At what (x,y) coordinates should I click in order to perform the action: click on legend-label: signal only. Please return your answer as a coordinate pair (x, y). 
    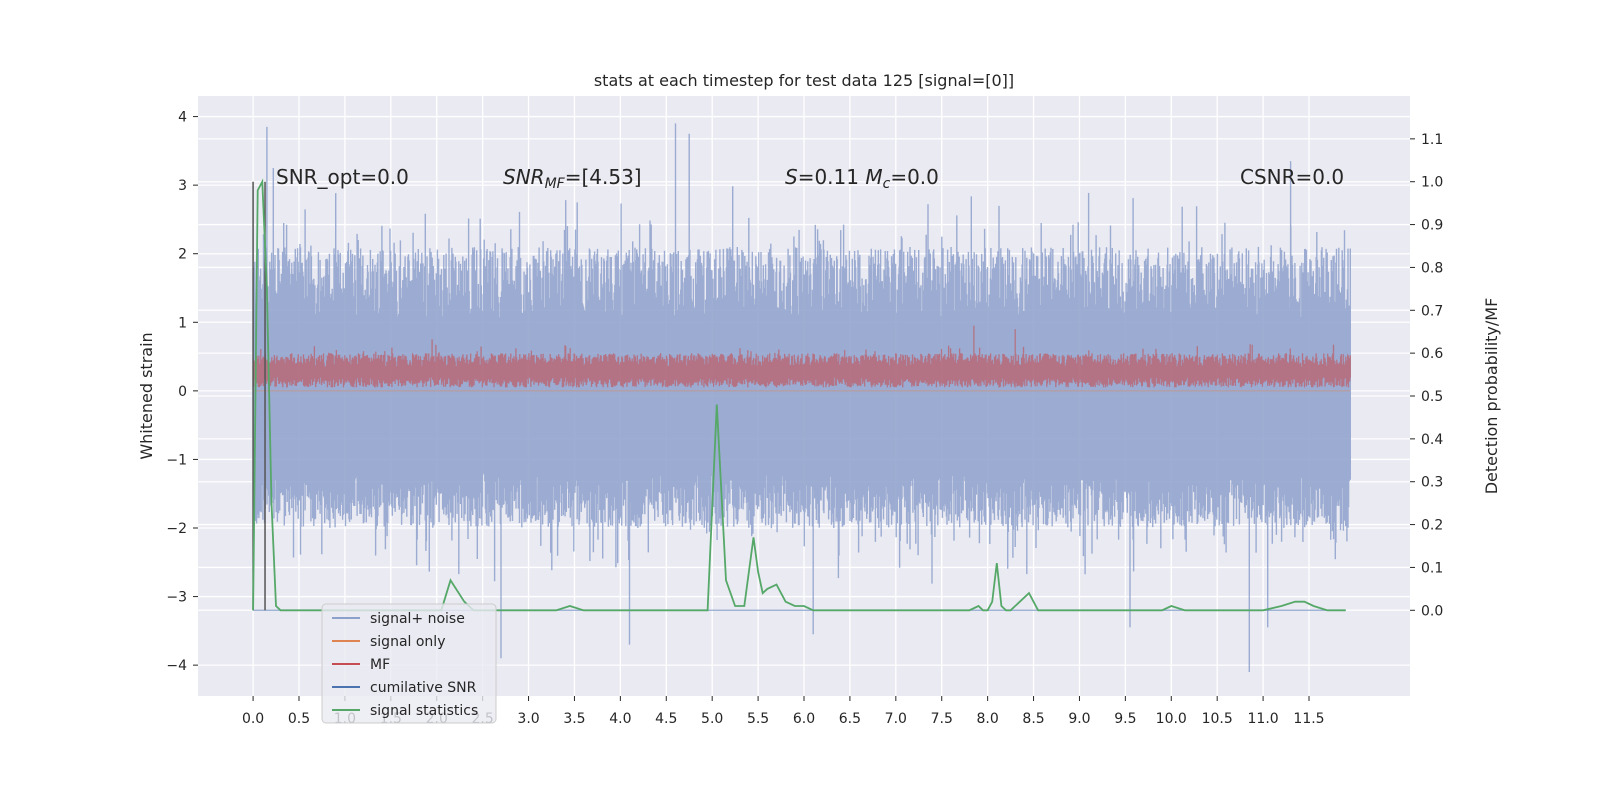
    Looking at the image, I should click on (407, 642).